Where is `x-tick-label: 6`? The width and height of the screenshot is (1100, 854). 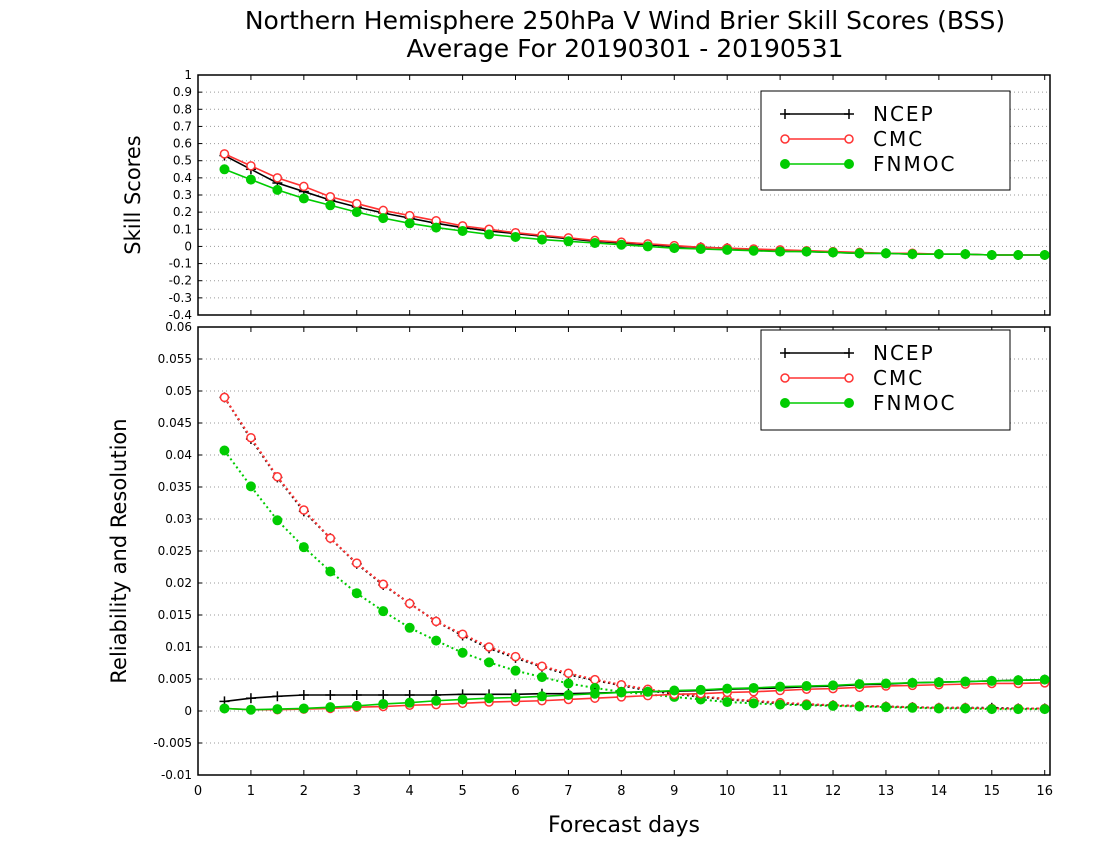 x-tick-label: 6 is located at coordinates (515, 791).